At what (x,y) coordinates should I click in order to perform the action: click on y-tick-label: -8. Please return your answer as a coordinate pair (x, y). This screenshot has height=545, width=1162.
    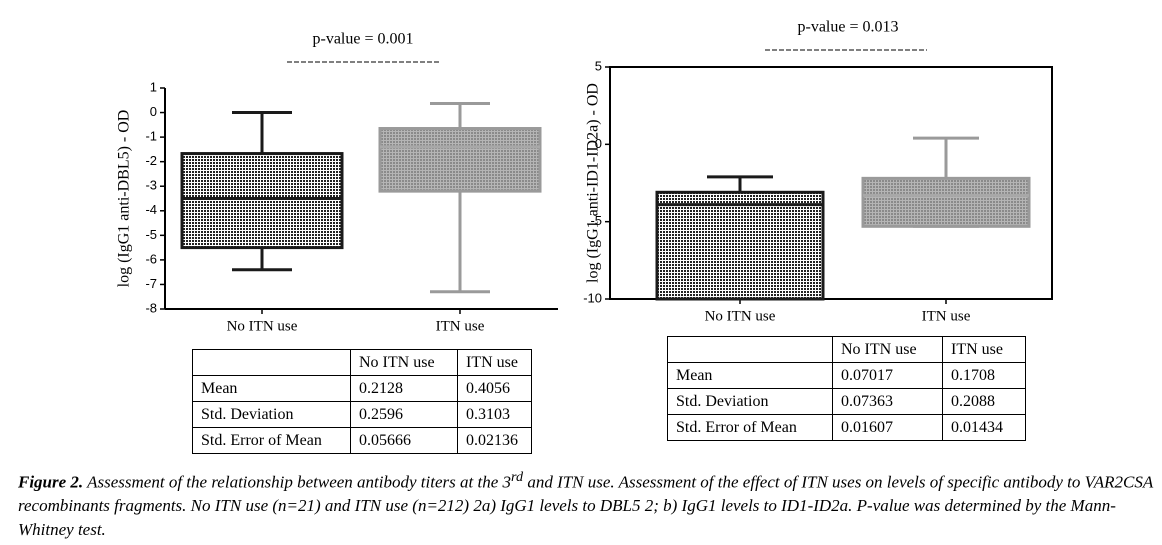
    Looking at the image, I should click on (151, 307).